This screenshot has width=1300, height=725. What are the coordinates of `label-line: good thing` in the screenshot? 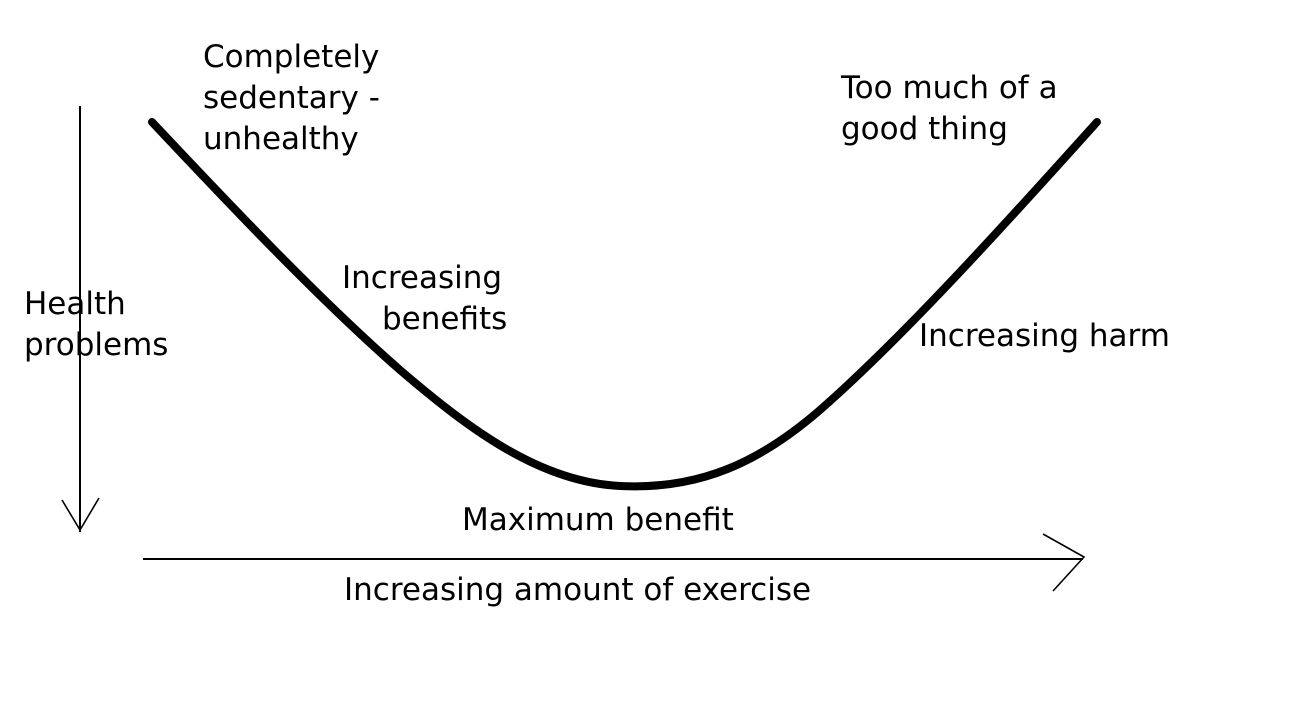 It's located at (924, 129).